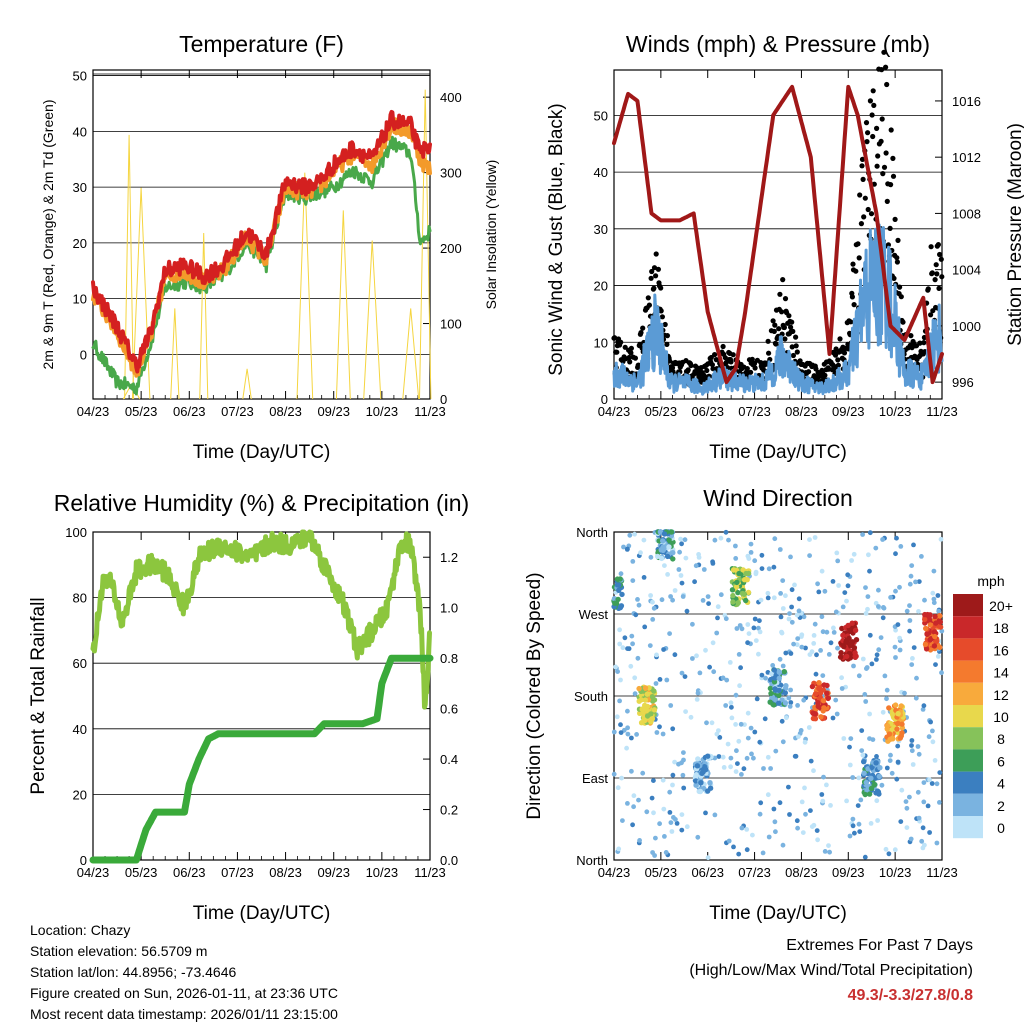  I want to click on y-right-axis-label: Station Pressure (Maroon), so click(1014, 234).